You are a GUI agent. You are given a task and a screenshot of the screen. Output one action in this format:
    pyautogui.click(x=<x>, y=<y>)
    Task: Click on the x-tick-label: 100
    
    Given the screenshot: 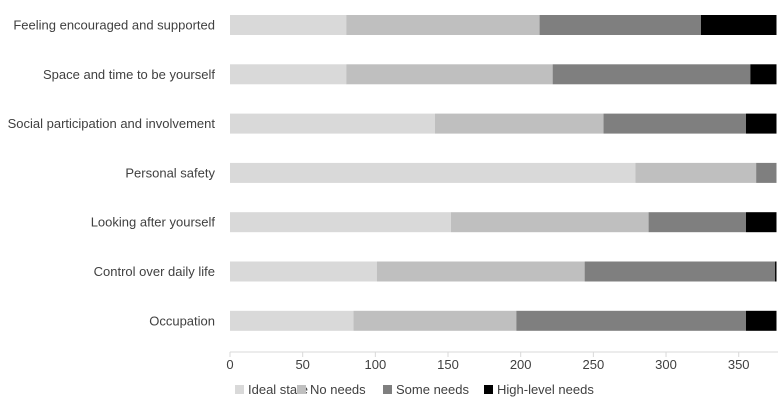 What is the action you would take?
    pyautogui.click(x=375, y=364)
    